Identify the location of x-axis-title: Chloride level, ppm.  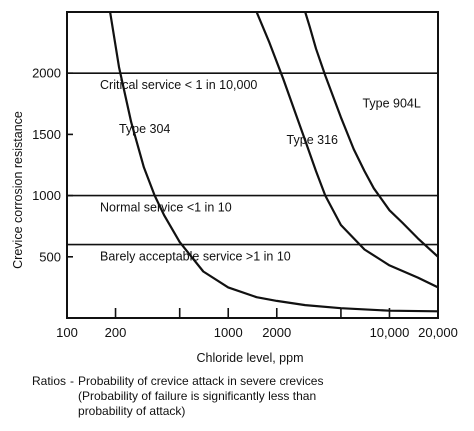
(250, 358).